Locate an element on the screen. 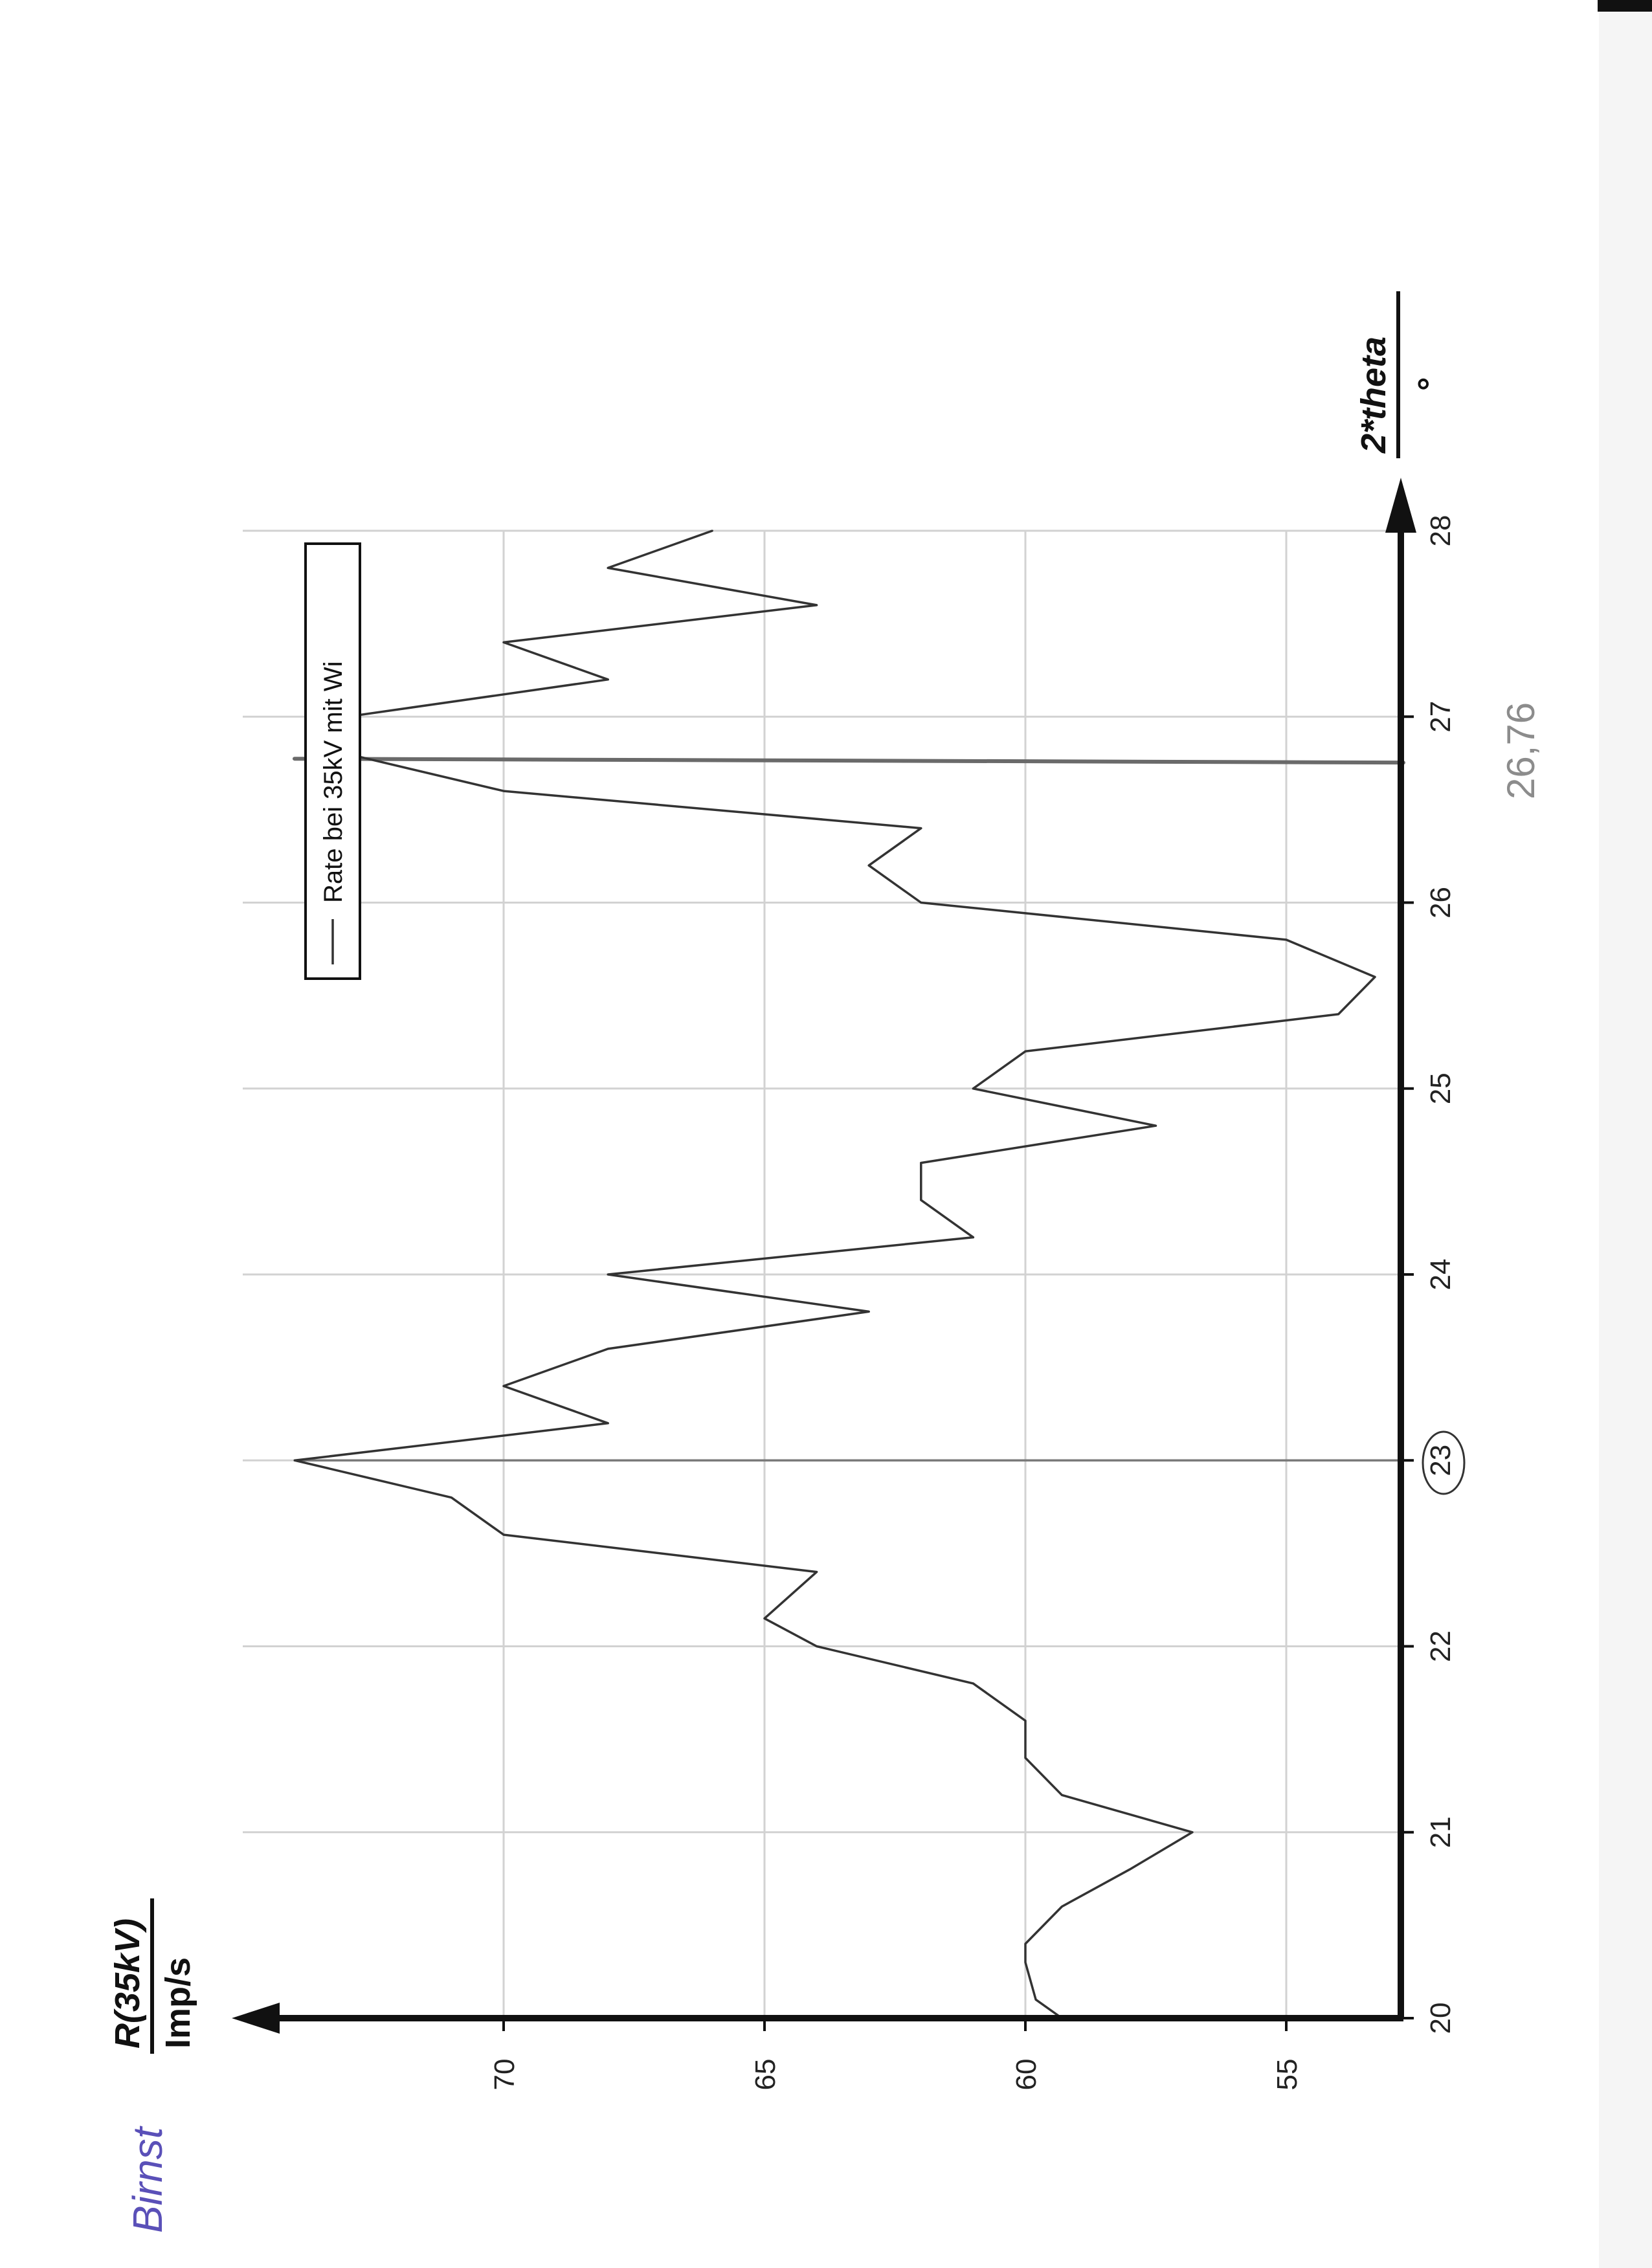  x-axis-title: 2*theta ° is located at coordinates (1402, 375).